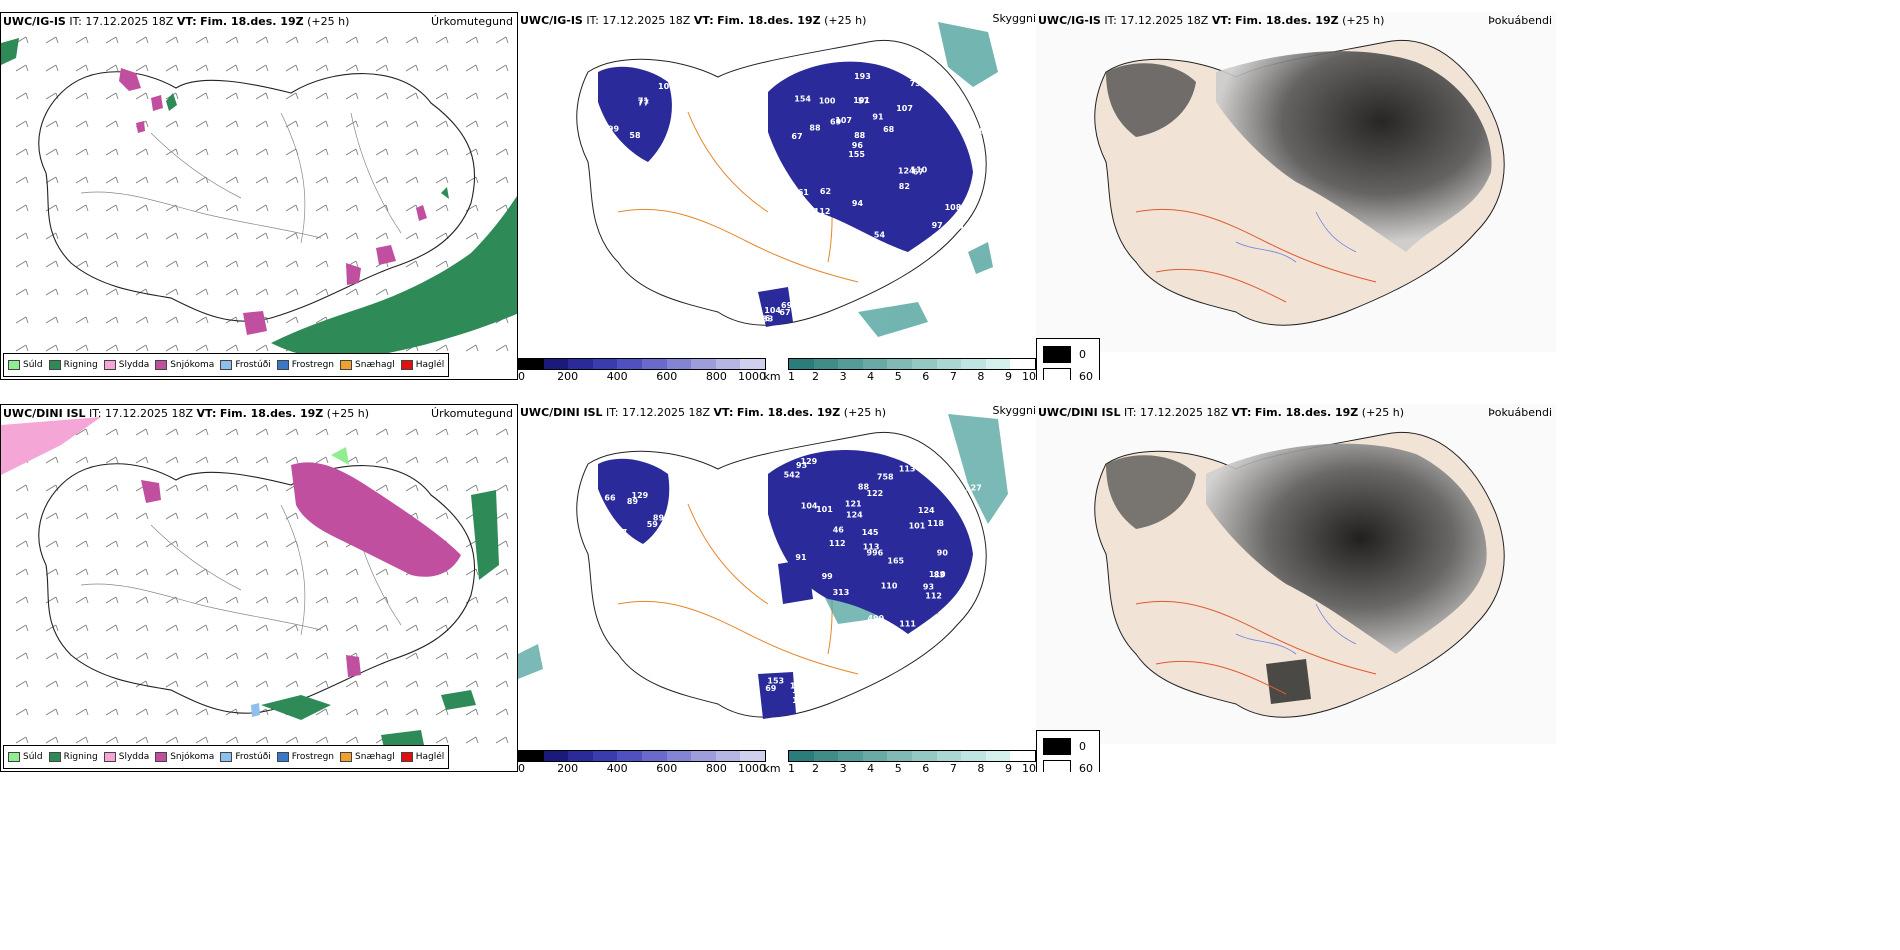 This screenshot has height=950, width=1900. What do you see at coordinates (772, 767) in the screenshot?
I see `colorbar-unit: km` at bounding box center [772, 767].